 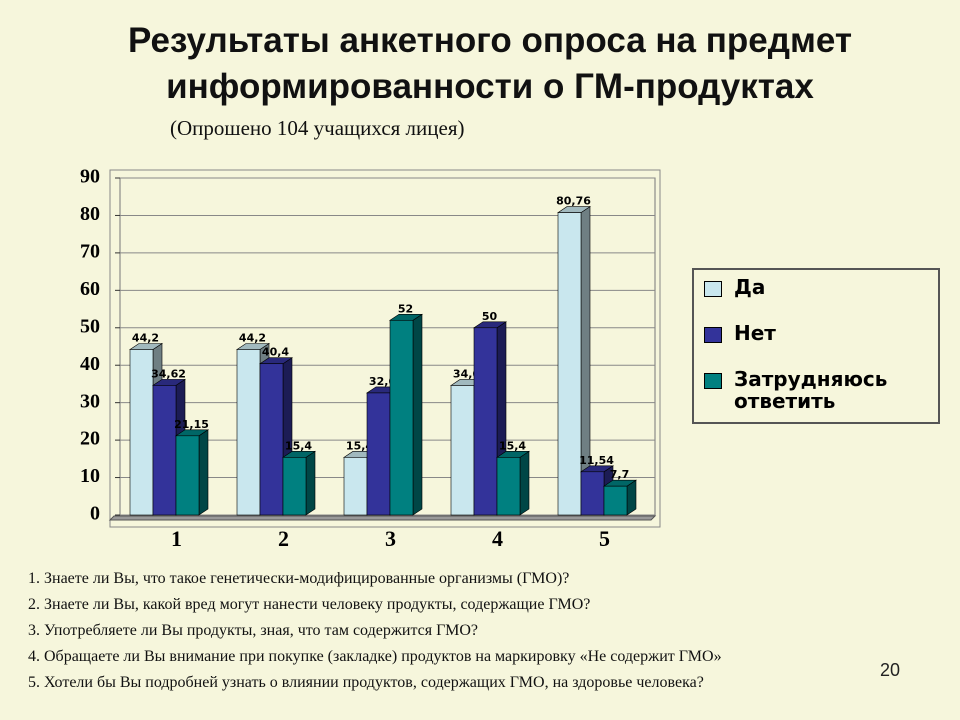 I want to click on page-number: 20, so click(x=890, y=670).